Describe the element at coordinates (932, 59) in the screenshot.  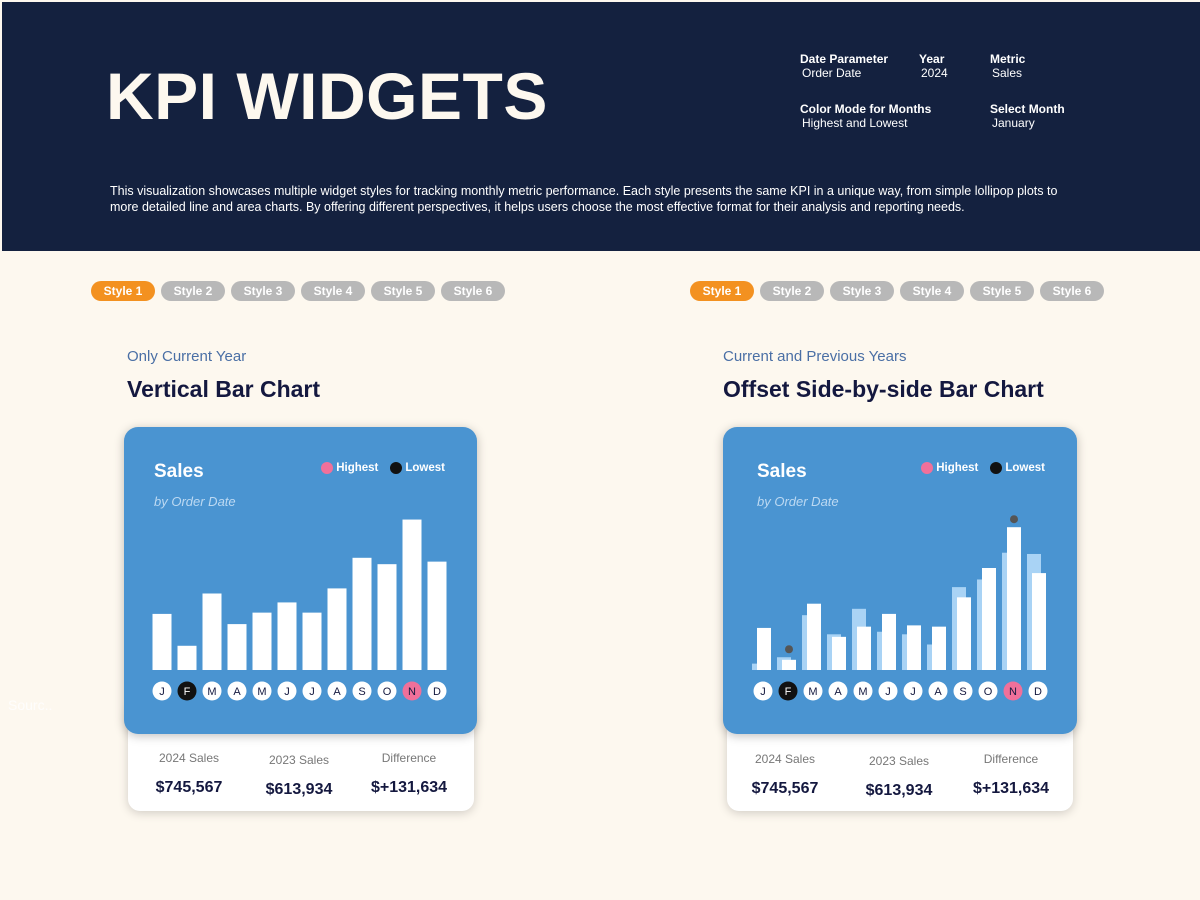
I see `param-year-label: Year` at that location.